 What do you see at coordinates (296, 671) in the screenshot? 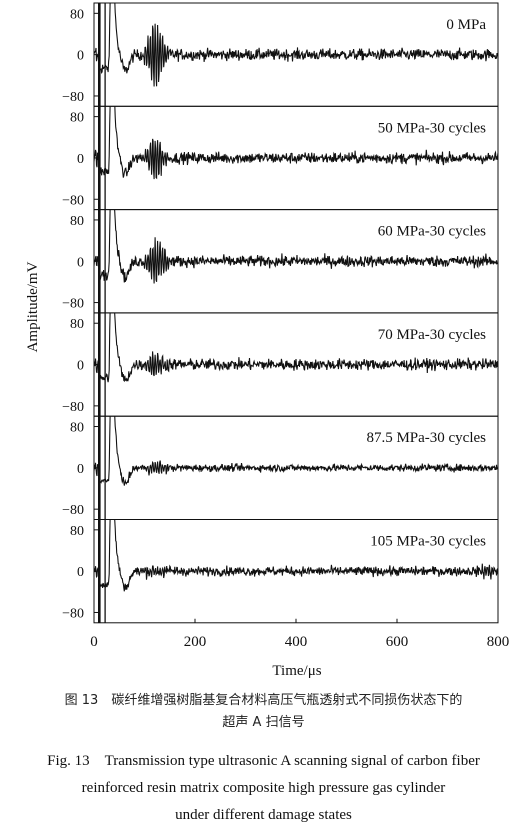
I see `x-axis-label: Time/μs` at bounding box center [296, 671].